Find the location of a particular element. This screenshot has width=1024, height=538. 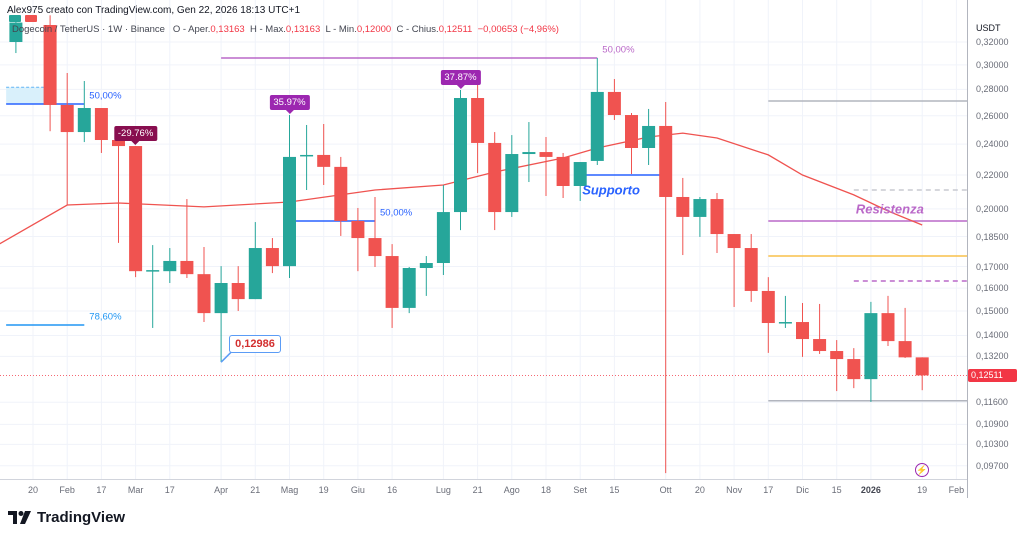

price-tick-label: 0,14000 is located at coordinates (992, 335).